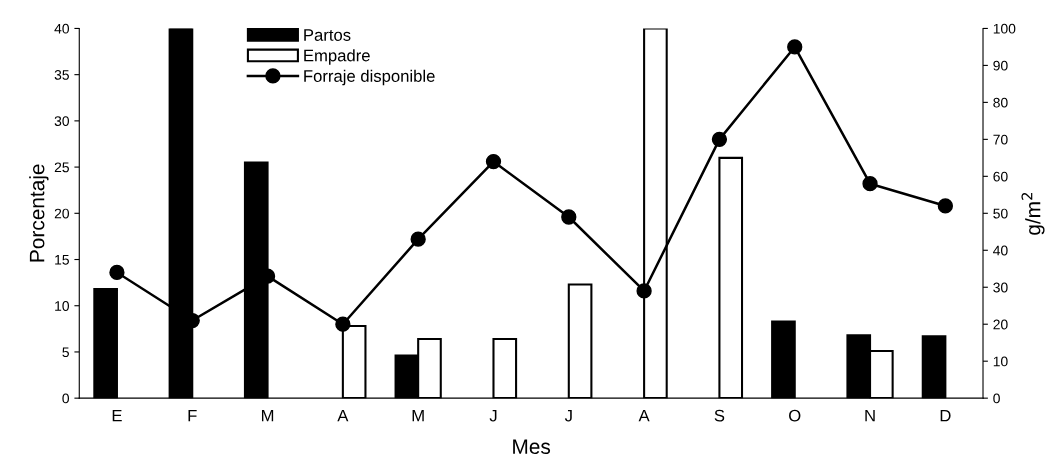 The width and height of the screenshot is (1057, 474). Describe the element at coordinates (62, 259) in the screenshot. I see `y-tick-label: 15` at that location.